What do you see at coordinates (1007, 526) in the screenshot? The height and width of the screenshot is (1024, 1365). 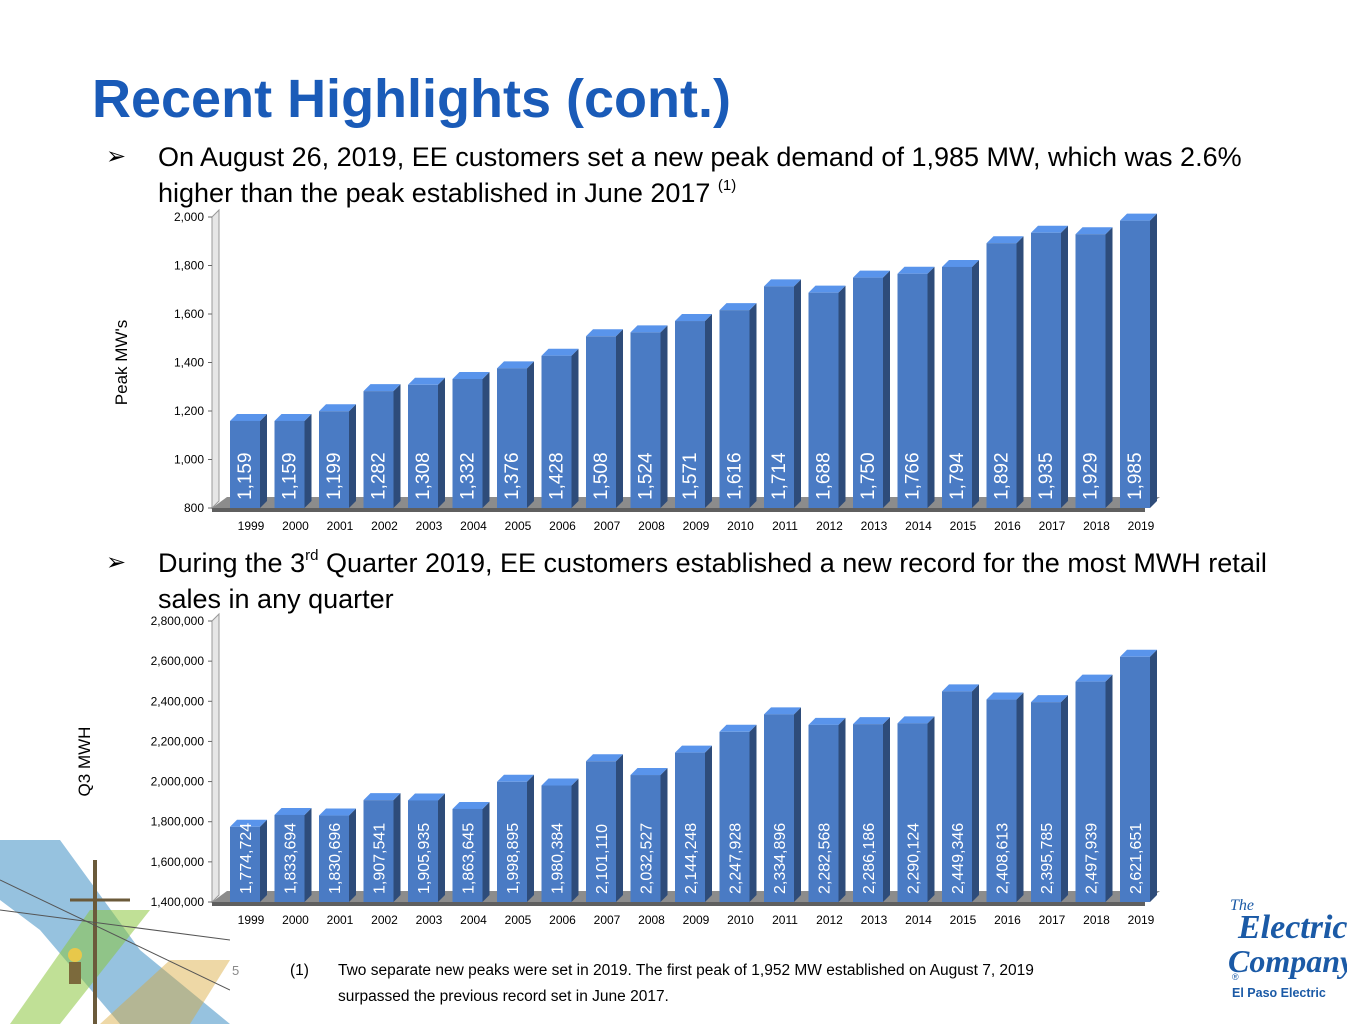 I see `x-tick-label: 2016` at bounding box center [1007, 526].